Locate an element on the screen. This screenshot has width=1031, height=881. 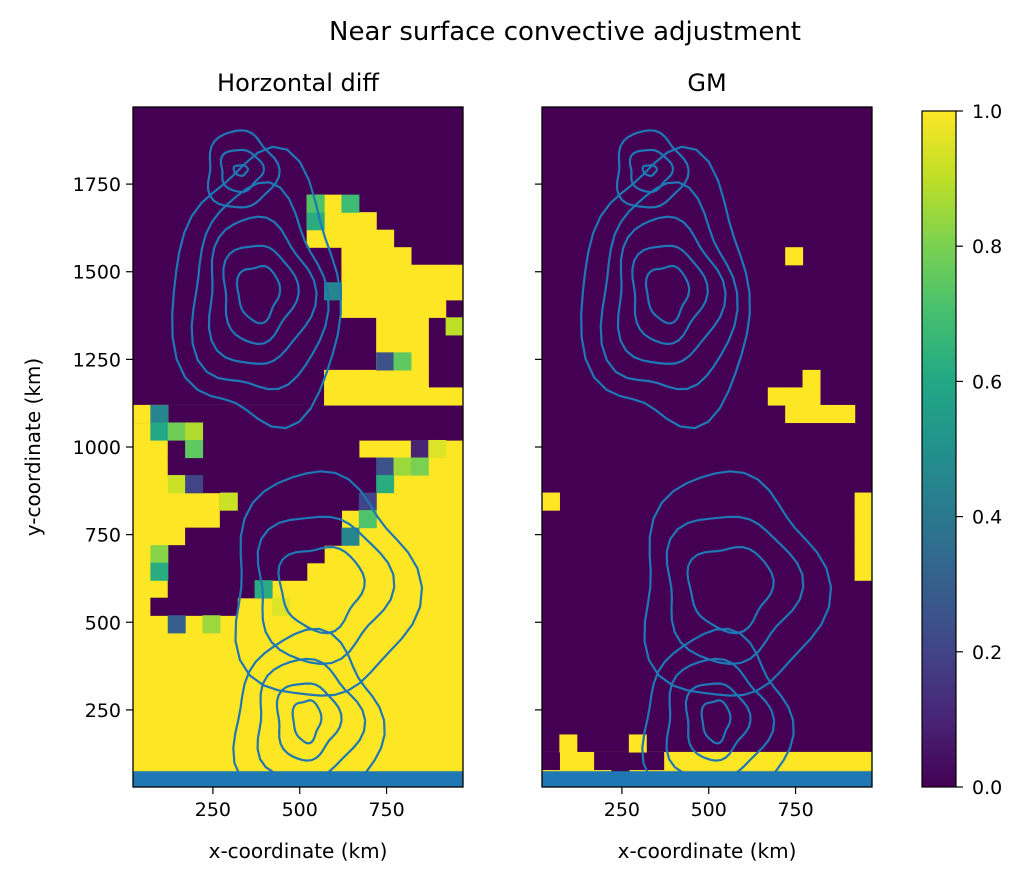
x-tick-label: 250 is located at coordinates (622, 810).